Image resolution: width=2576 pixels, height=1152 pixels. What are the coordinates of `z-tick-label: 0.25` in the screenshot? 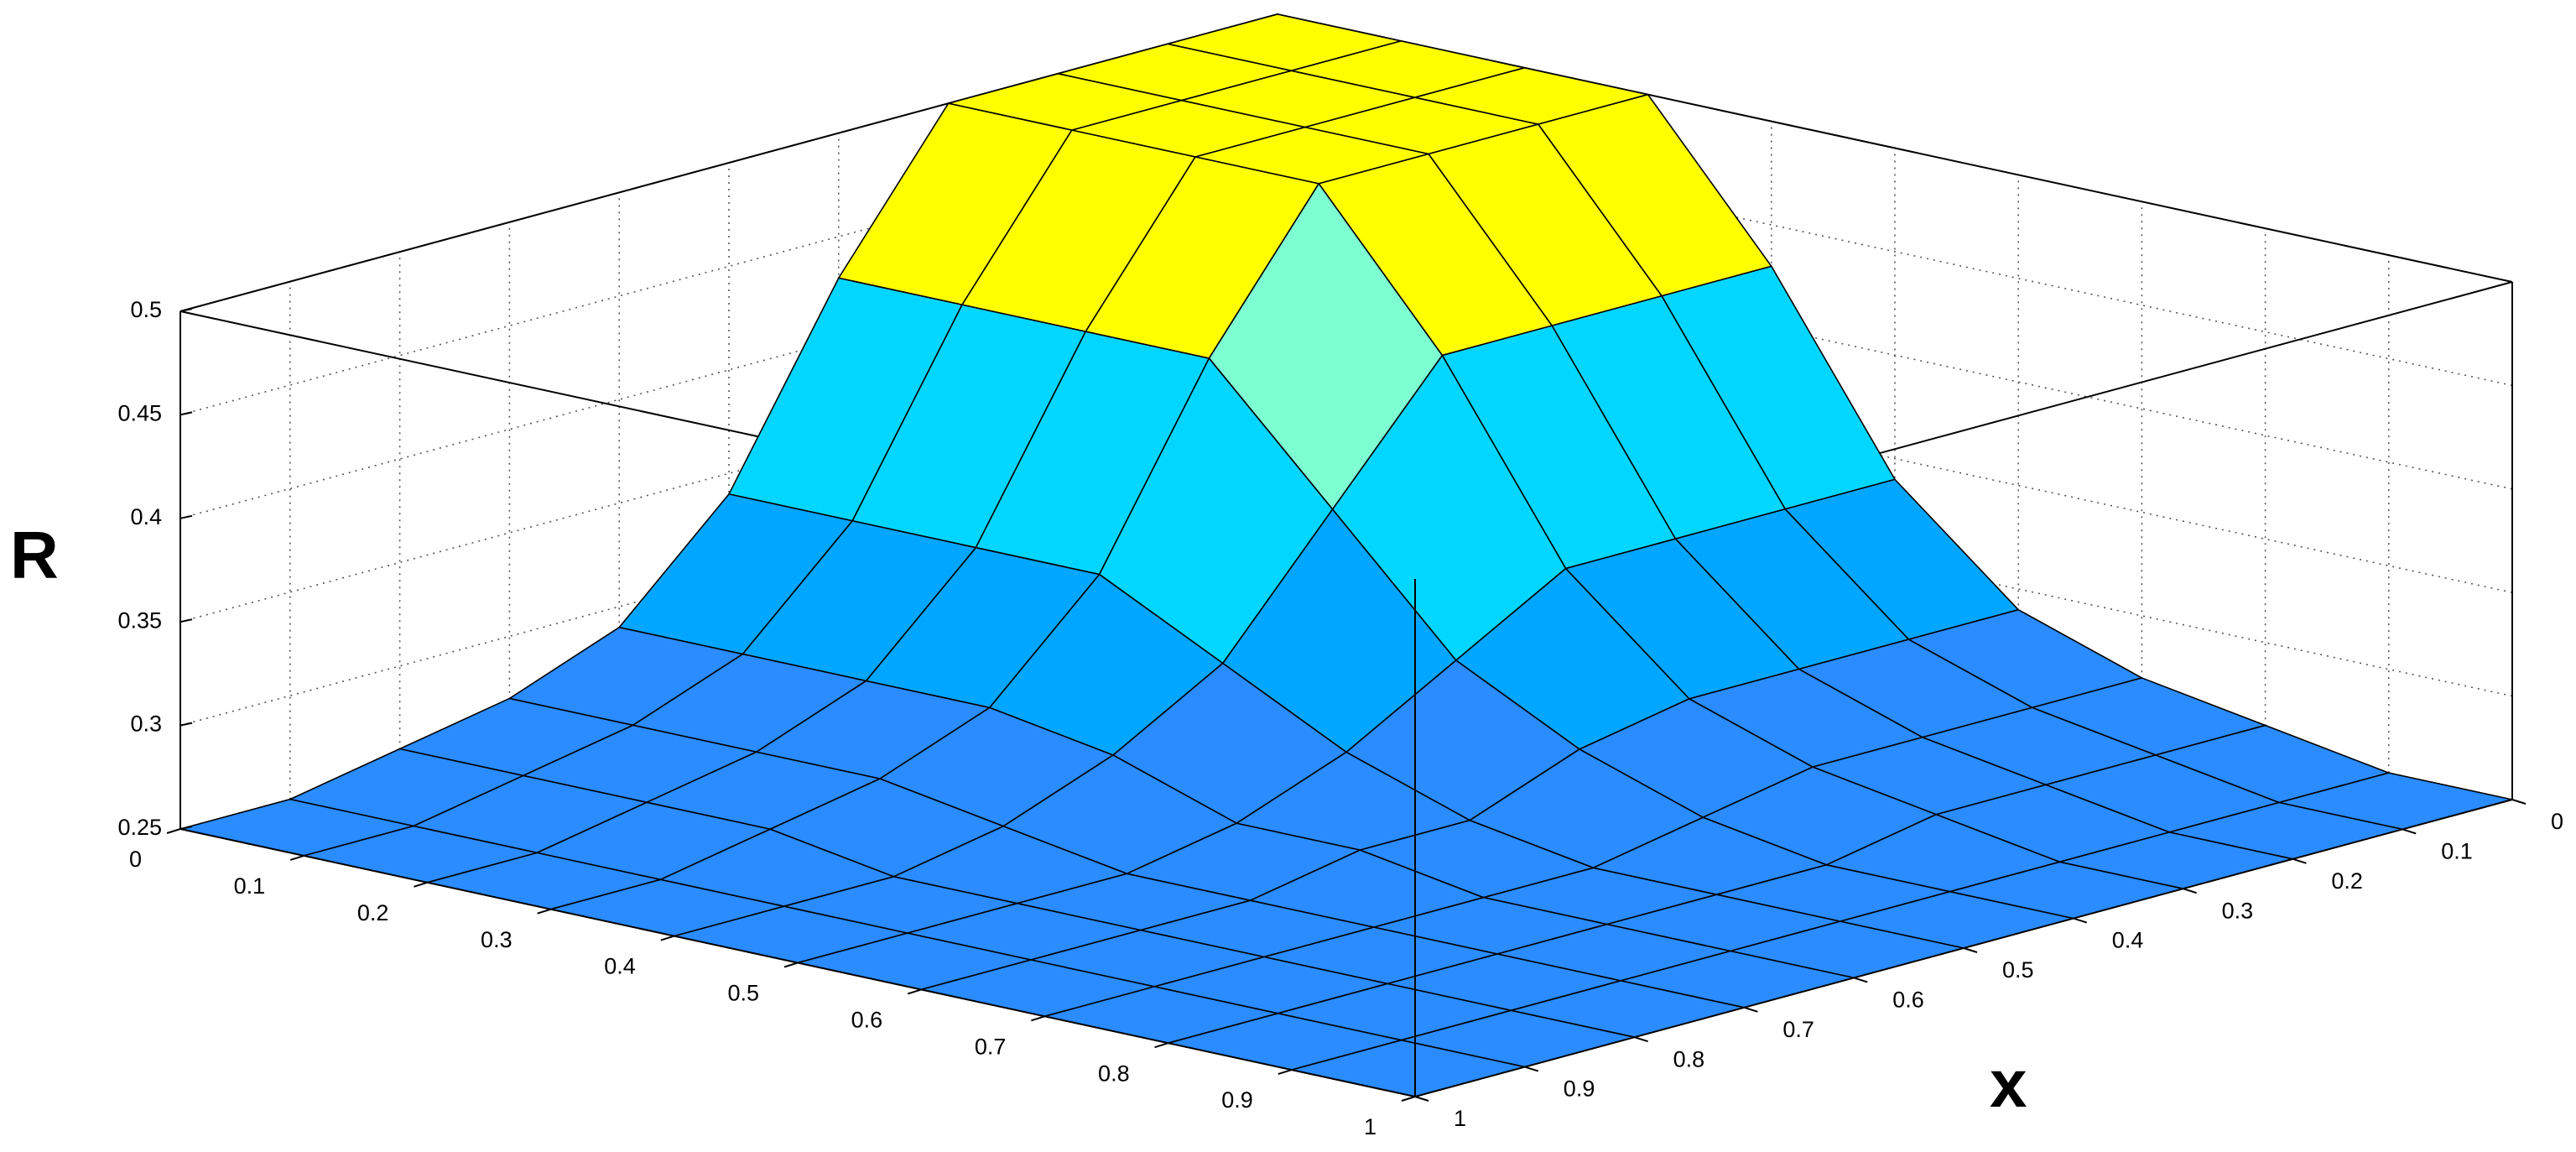 It's located at (139, 827).